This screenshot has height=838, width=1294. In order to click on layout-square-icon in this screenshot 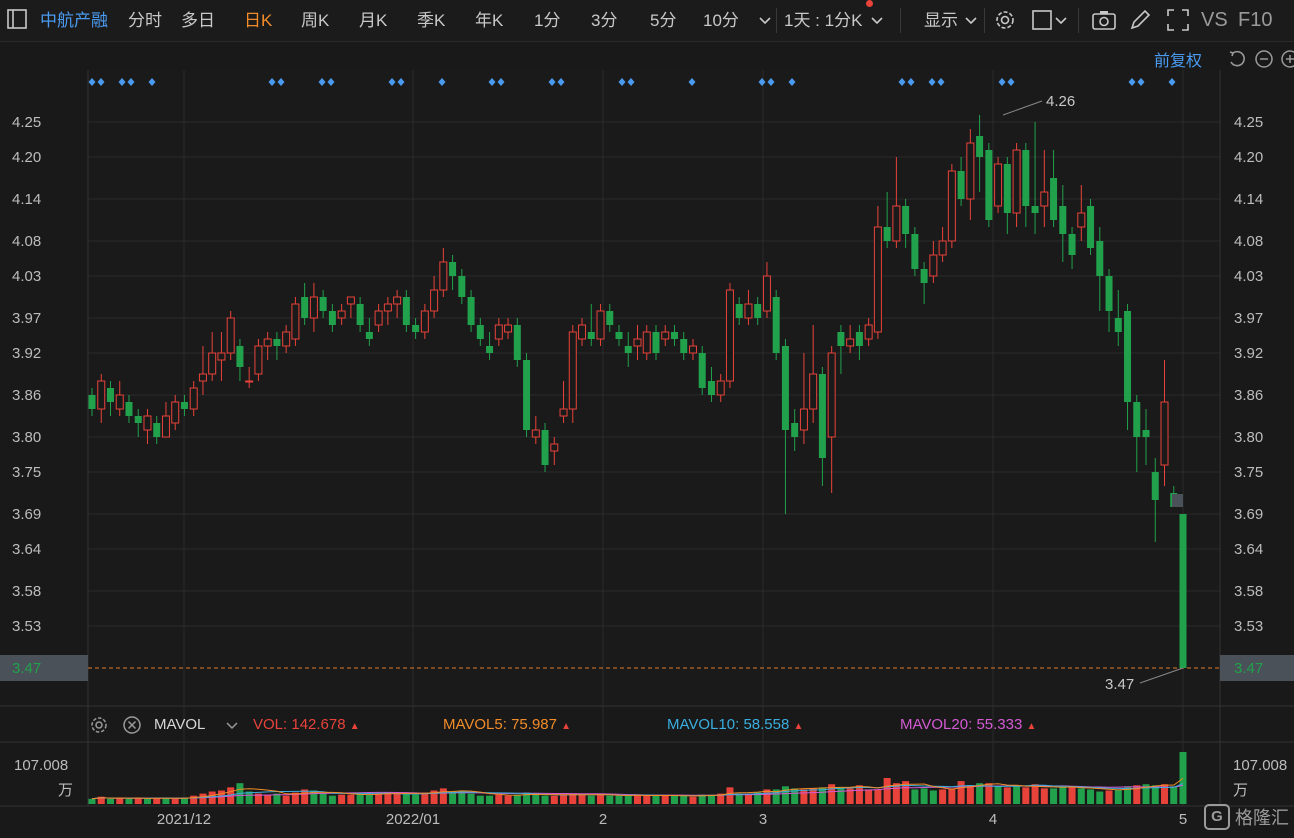, I will do `click(1043, 20)`.